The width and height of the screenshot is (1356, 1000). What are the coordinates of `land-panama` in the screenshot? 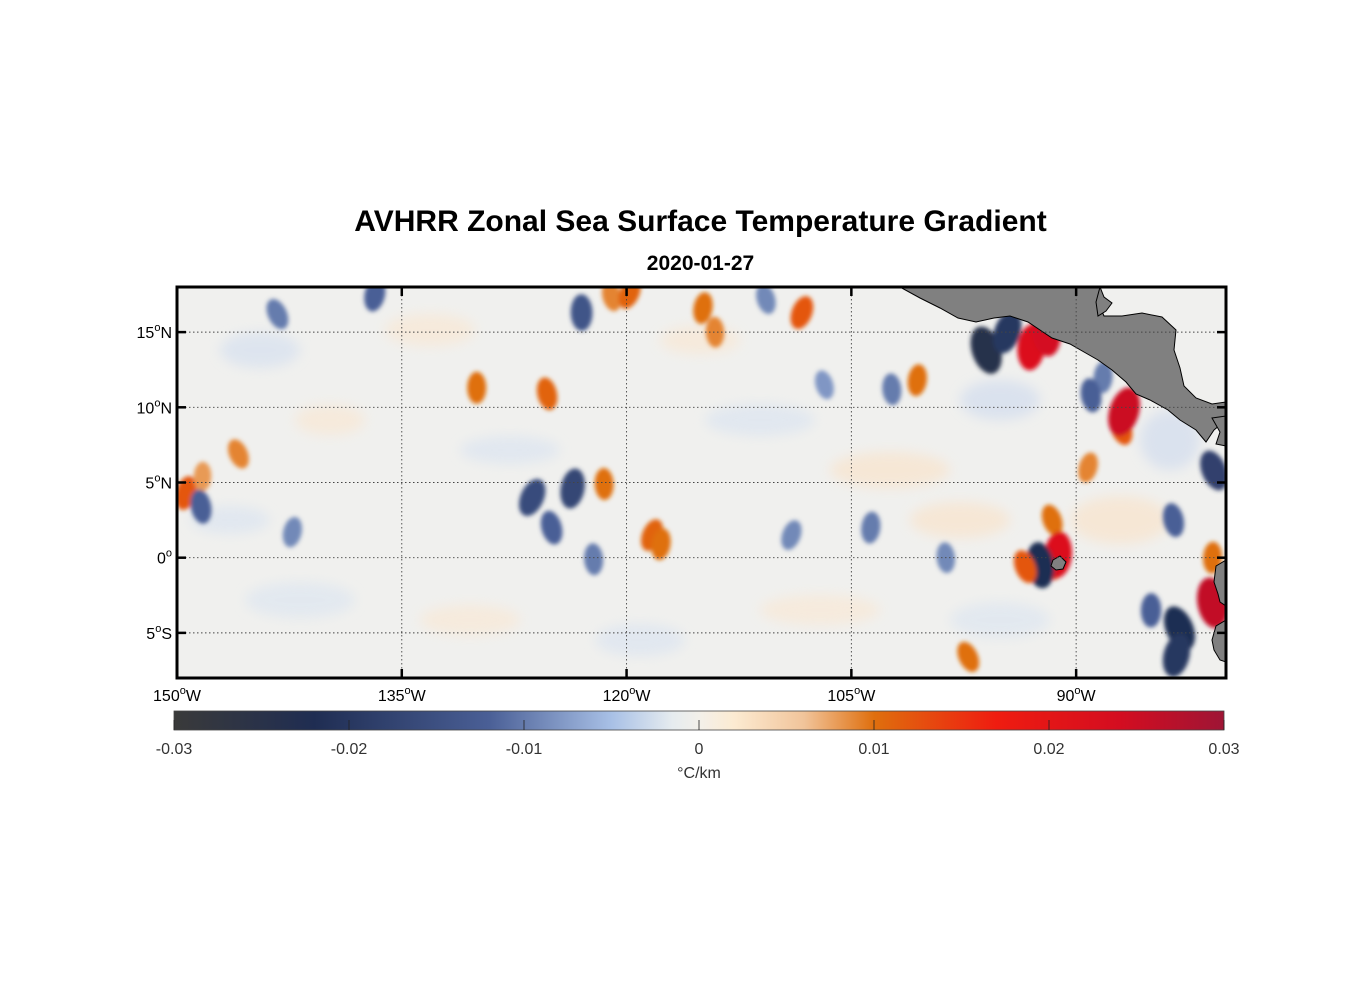 It's located at (1218, 431).